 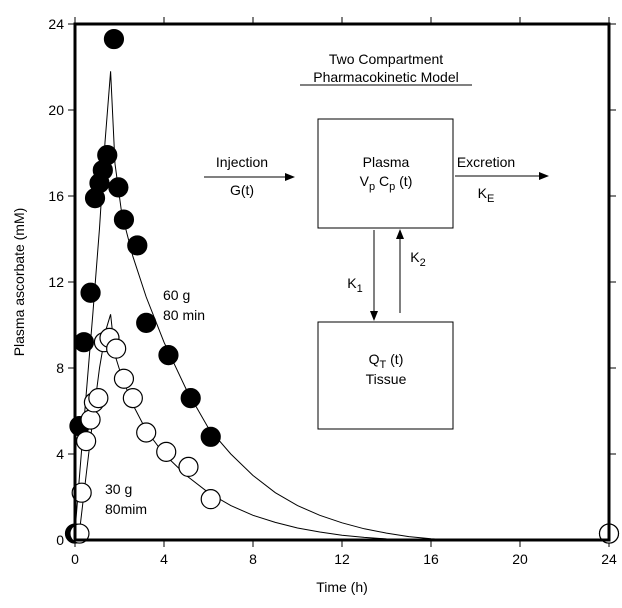 What do you see at coordinates (184, 305) in the screenshot?
I see `annotation-60g: 60 g 80 min` at bounding box center [184, 305].